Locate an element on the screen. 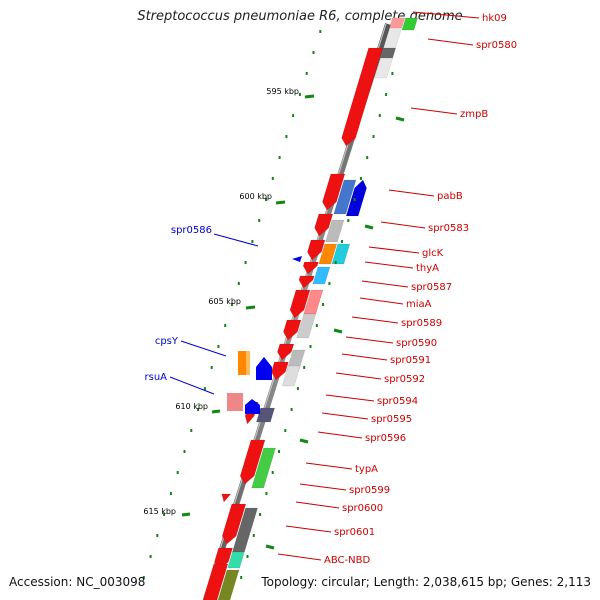 This screenshot has height=600, width=600. label-spr0599: spr0599 is located at coordinates (369, 490).